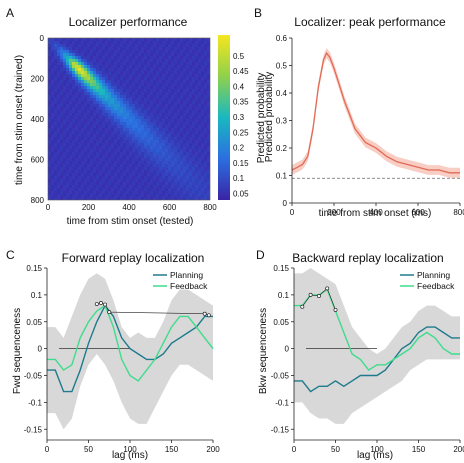 This screenshot has height=463, width=464. I want to click on panel-letter-a: A, so click(10, 13).